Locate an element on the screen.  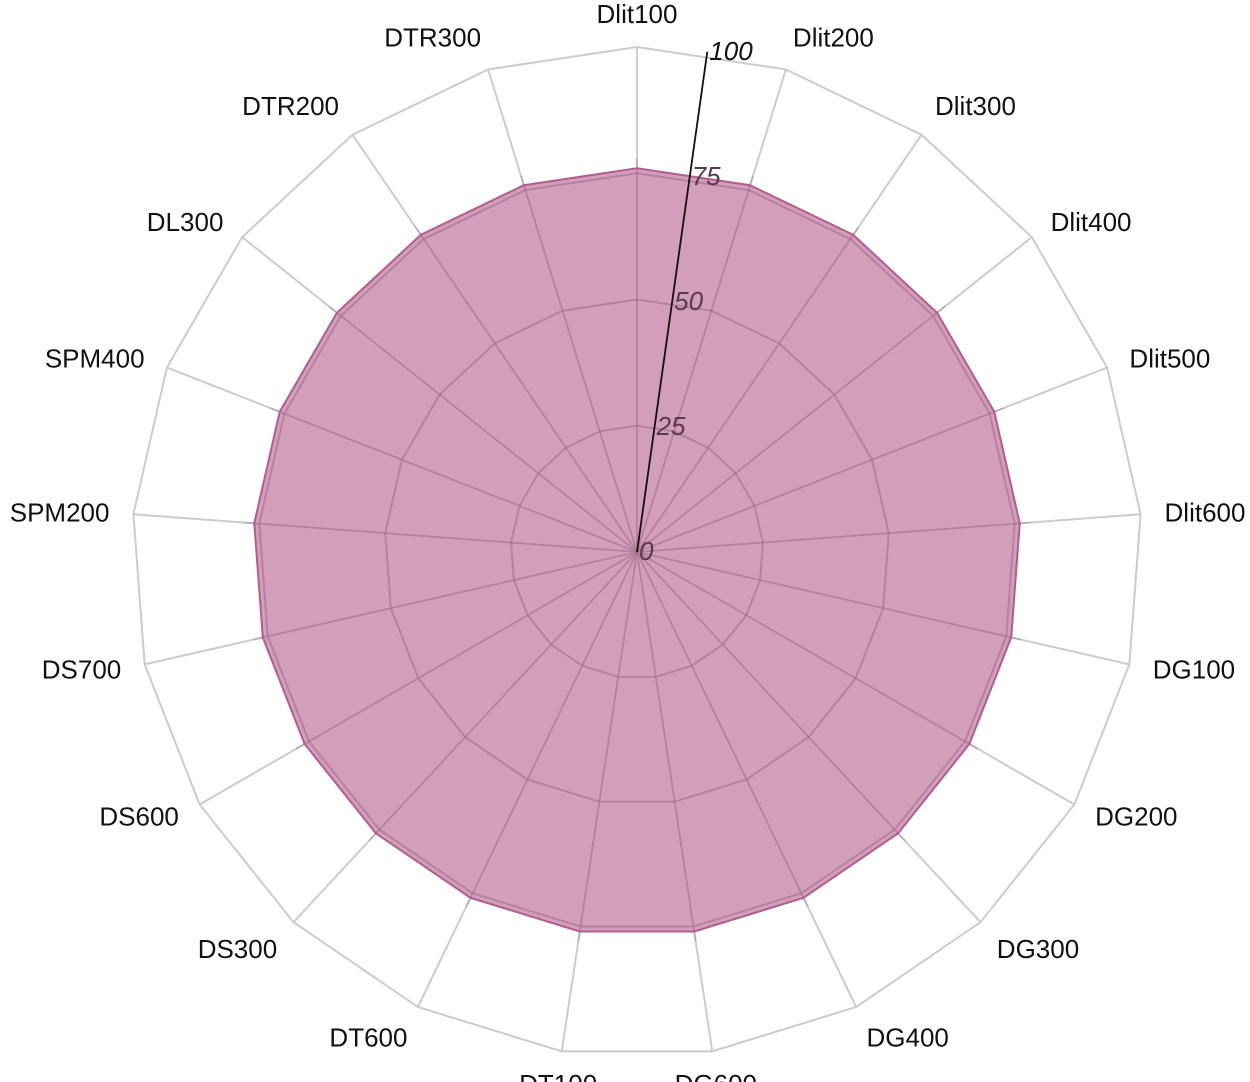
radial-axis: 0 25 50 75 100 is located at coordinates (694, 301).